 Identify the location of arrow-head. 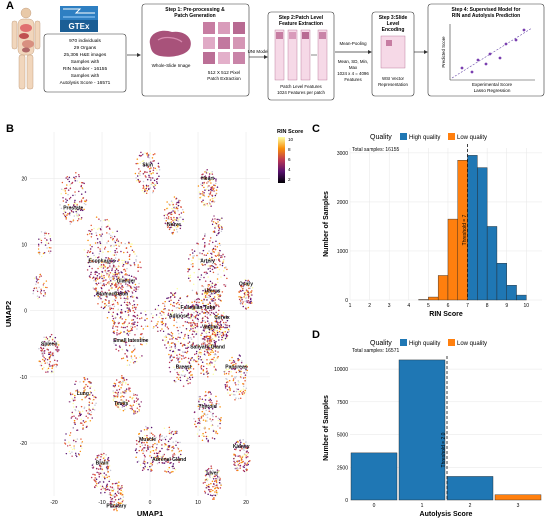
(139, 55).